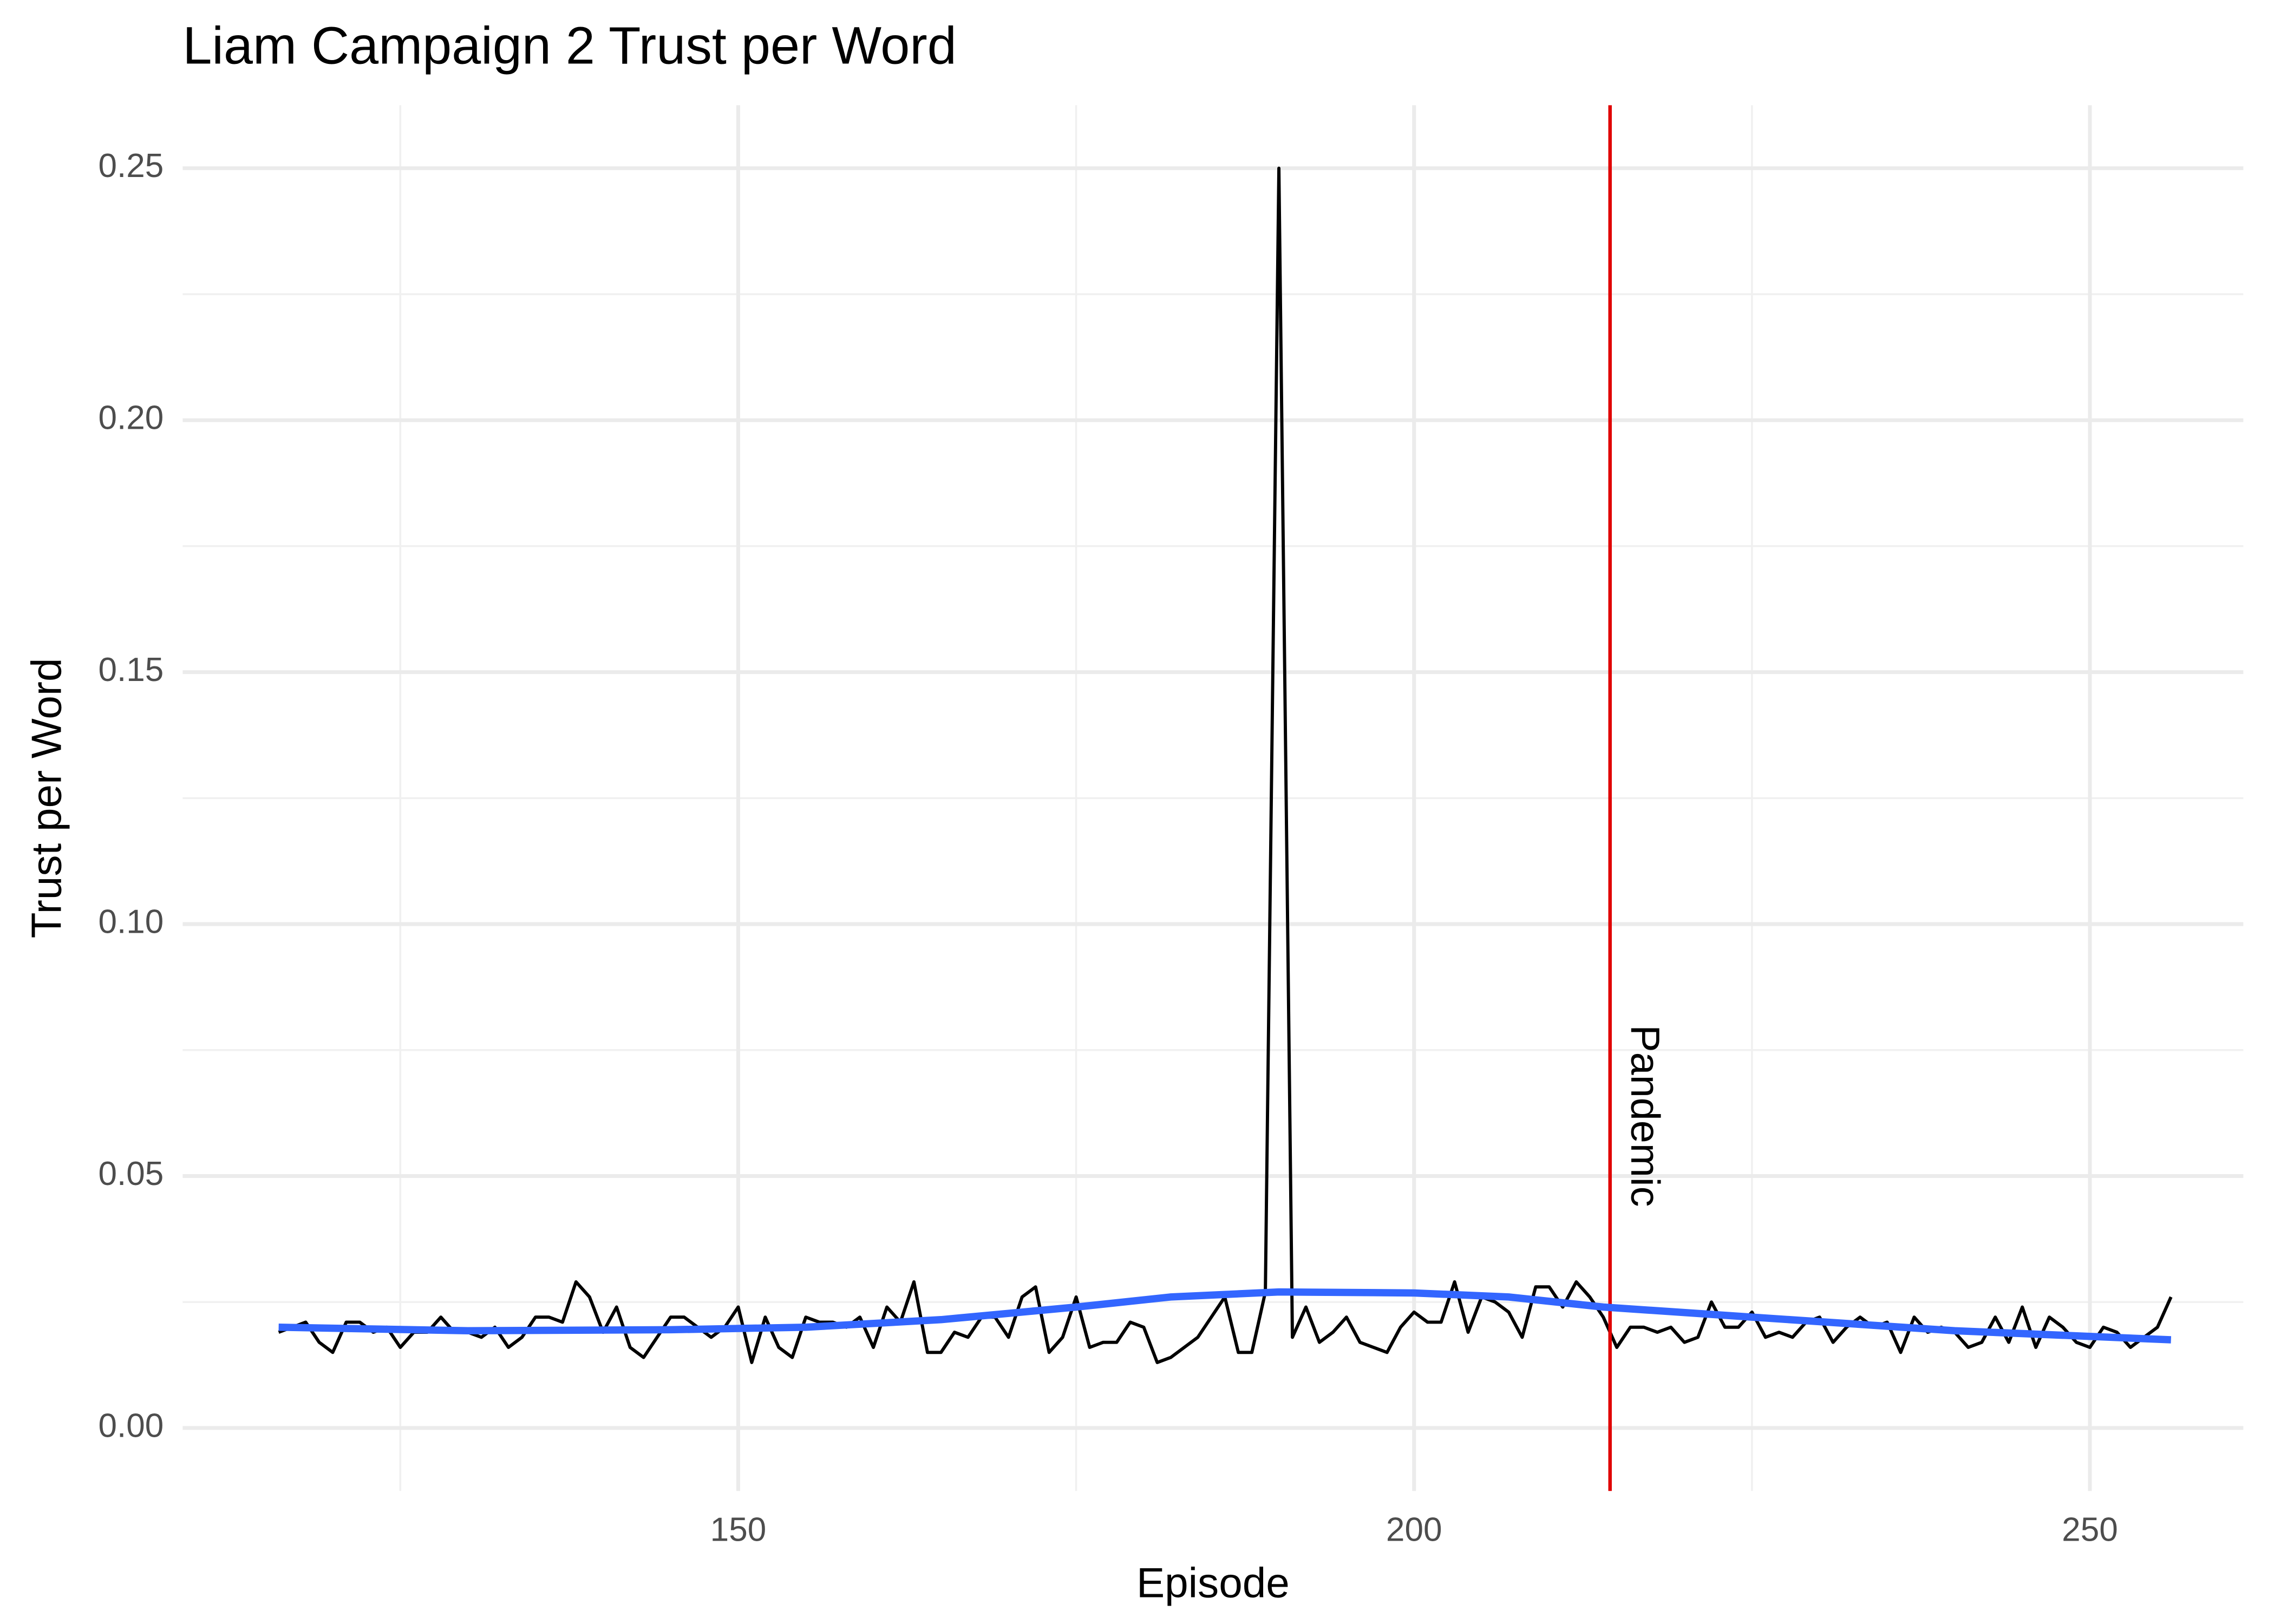 This screenshot has width=2274, height=1624. Describe the element at coordinates (46, 798) in the screenshot. I see `y-axis-label: Trust per Word` at that location.